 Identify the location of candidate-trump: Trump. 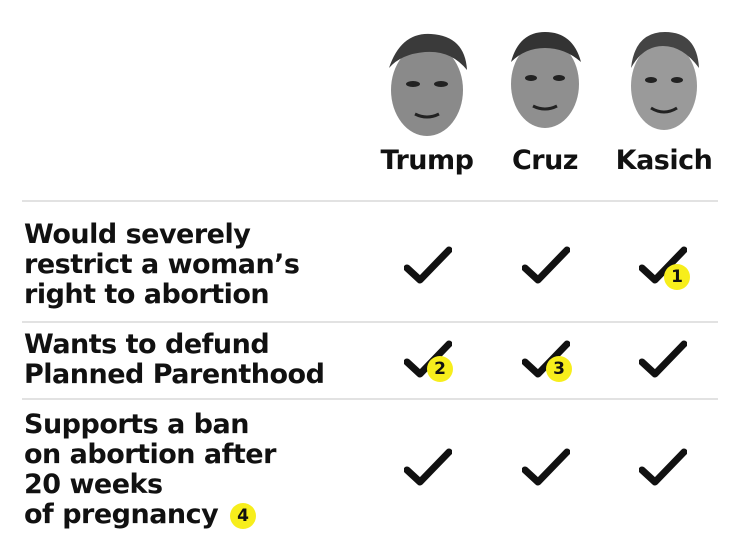
(427, 102).